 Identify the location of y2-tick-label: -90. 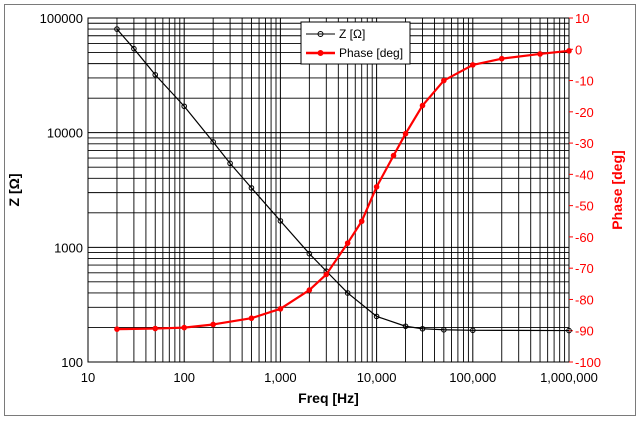
(584, 331).